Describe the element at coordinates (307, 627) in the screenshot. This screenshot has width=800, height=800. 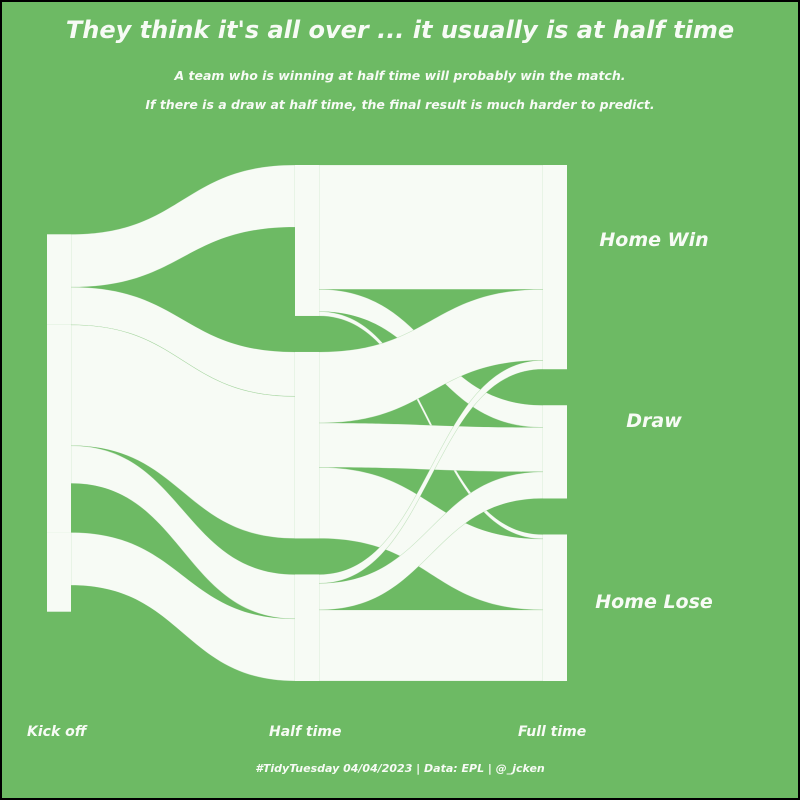
I see `node-half-time-home-lose` at that location.